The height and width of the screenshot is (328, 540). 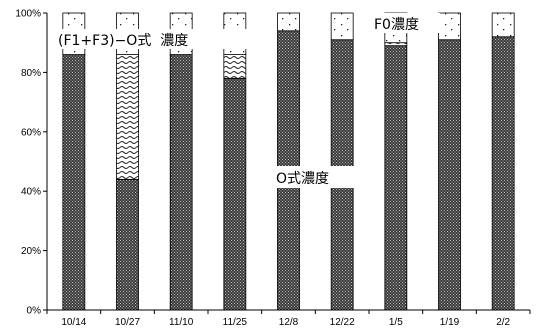 What do you see at coordinates (31, 73) in the screenshot?
I see `y-tick-label: 80%` at bounding box center [31, 73].